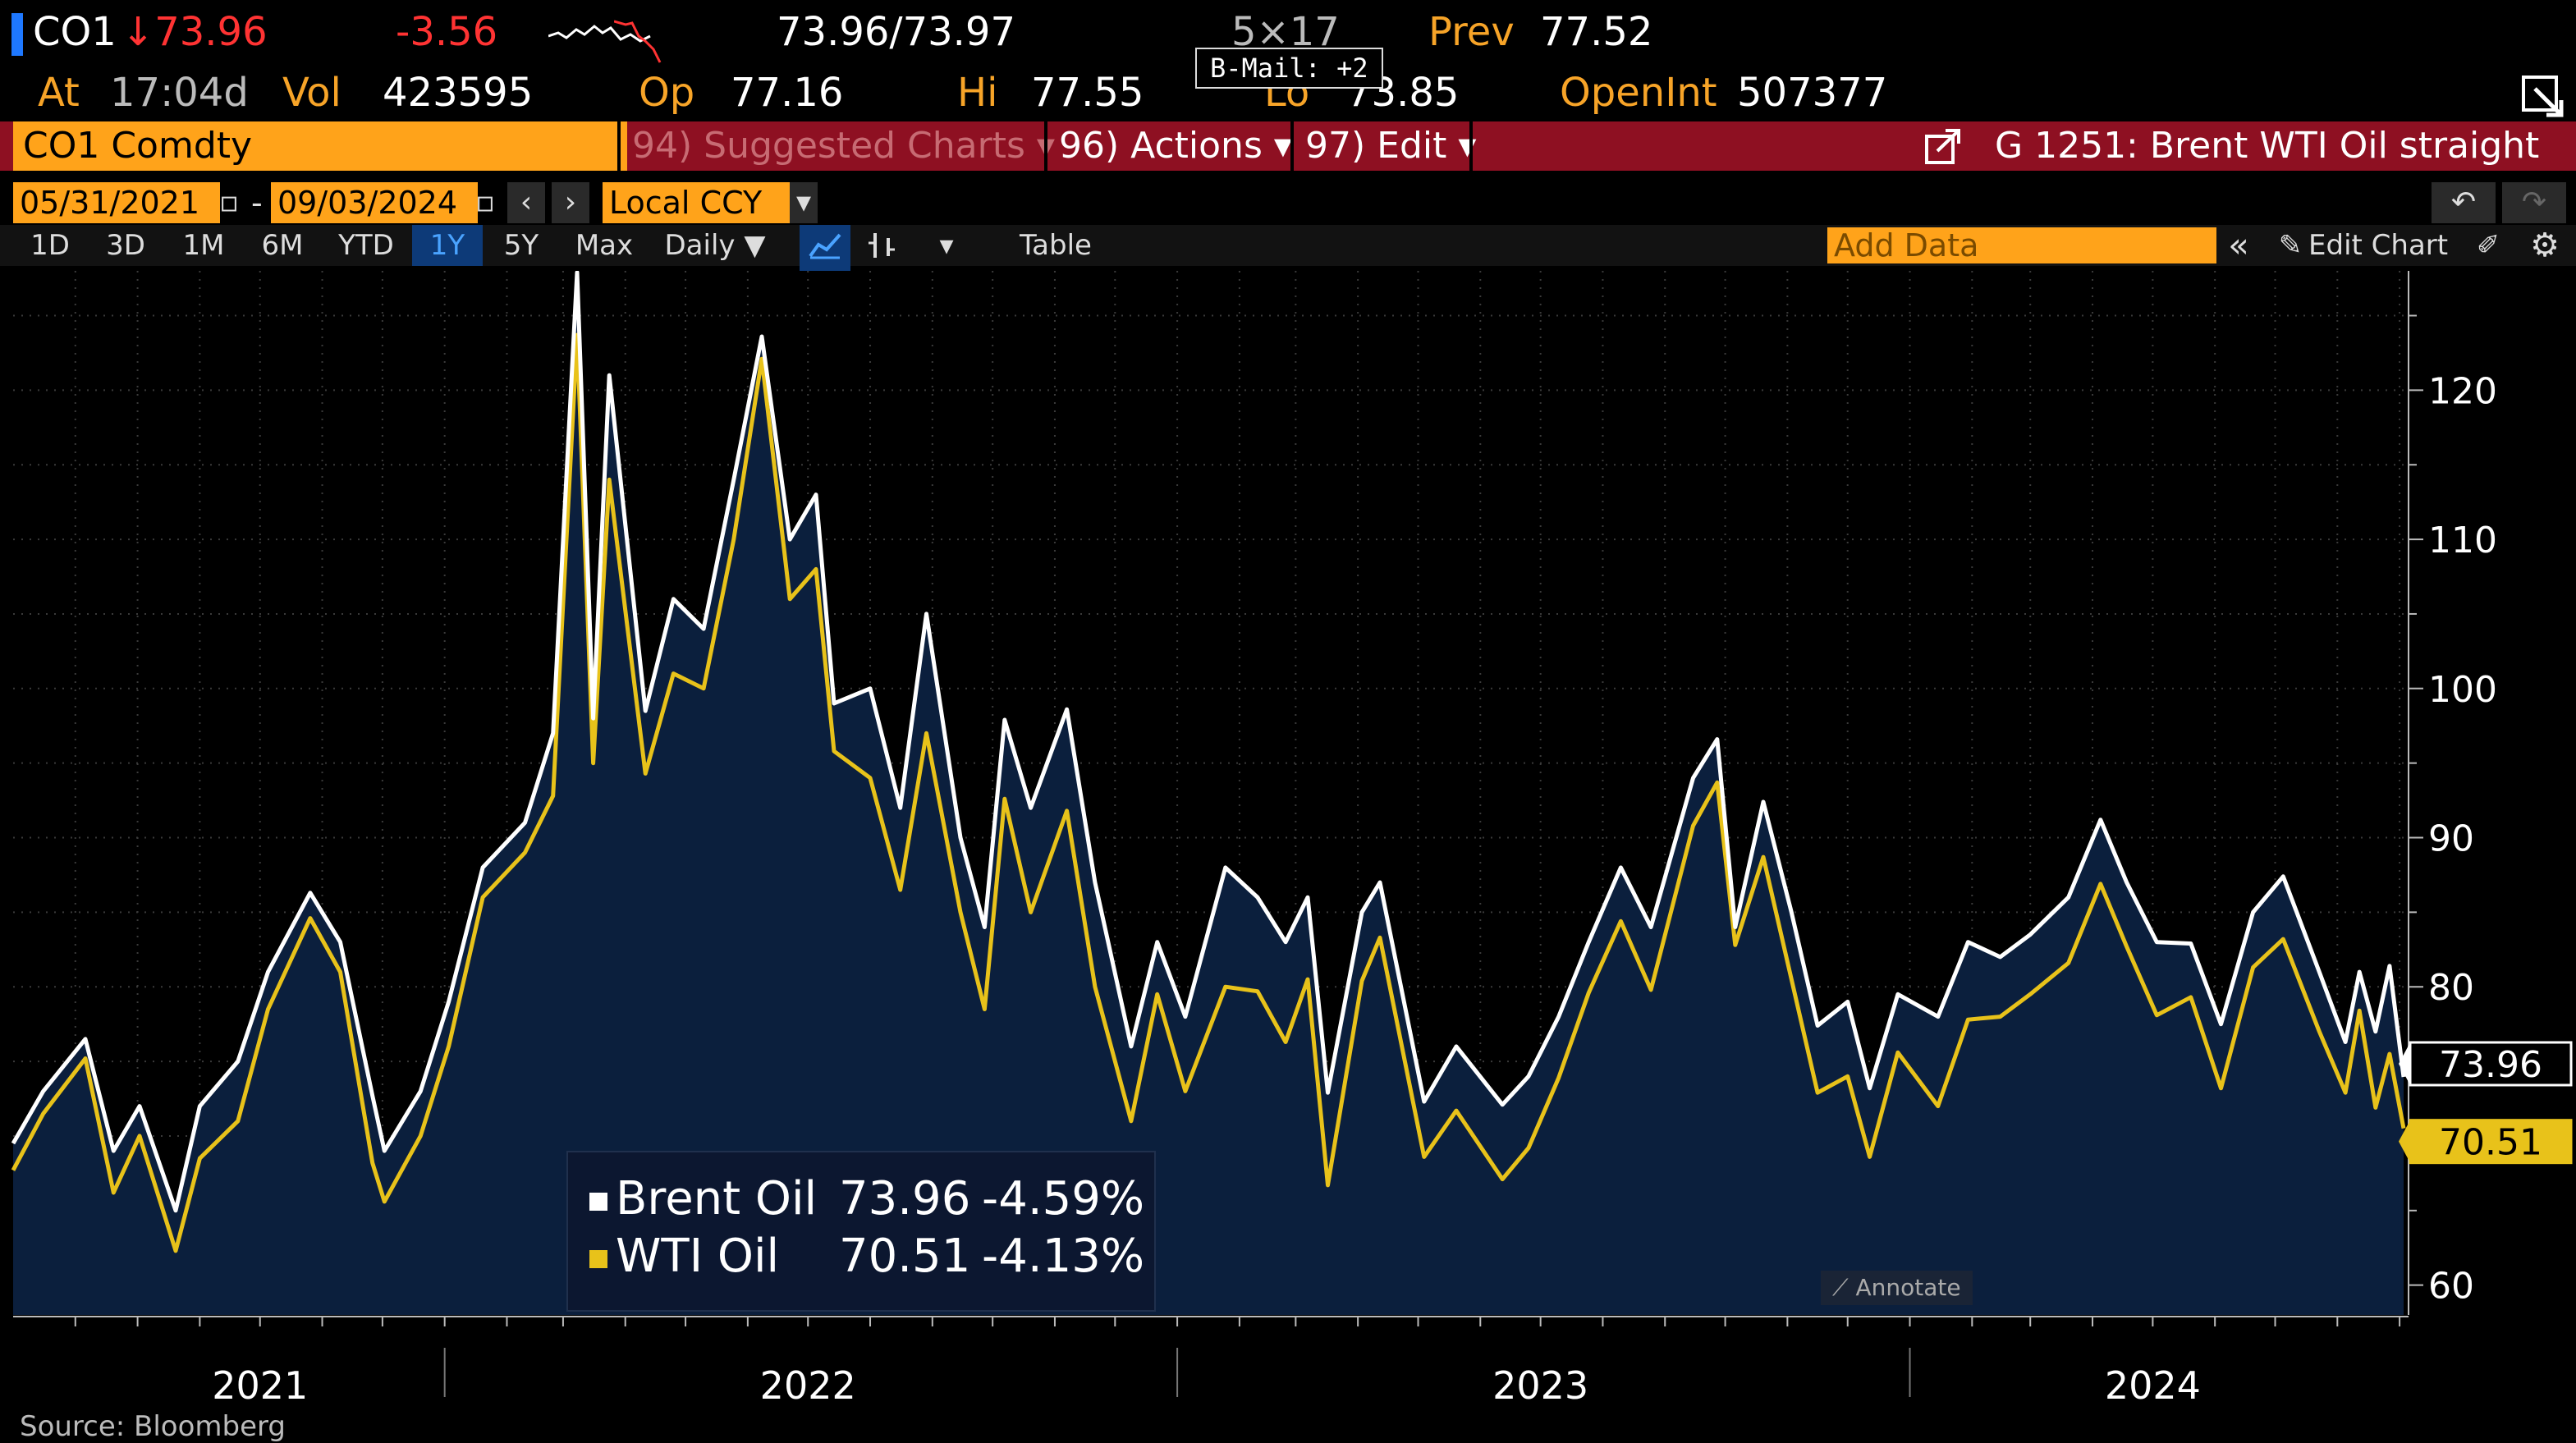 Image resolution: width=2576 pixels, height=1443 pixels. Describe the element at coordinates (17, 34) in the screenshot. I see `ticker-marker` at that location.